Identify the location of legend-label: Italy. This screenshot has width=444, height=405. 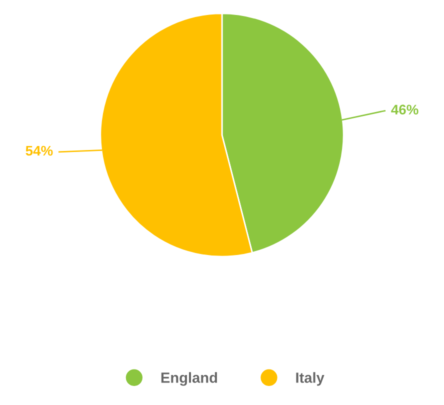
(310, 379).